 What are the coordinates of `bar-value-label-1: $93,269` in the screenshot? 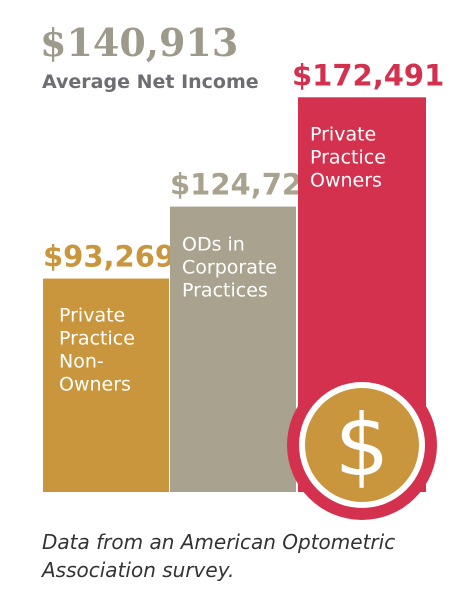 It's located at (109, 257).